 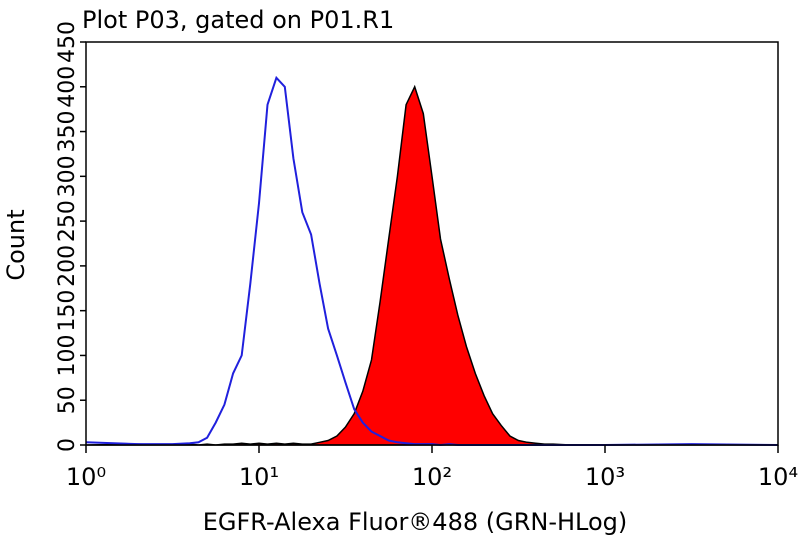 What do you see at coordinates (67, 221) in the screenshot?
I see `y-tick-label: 250` at bounding box center [67, 221].